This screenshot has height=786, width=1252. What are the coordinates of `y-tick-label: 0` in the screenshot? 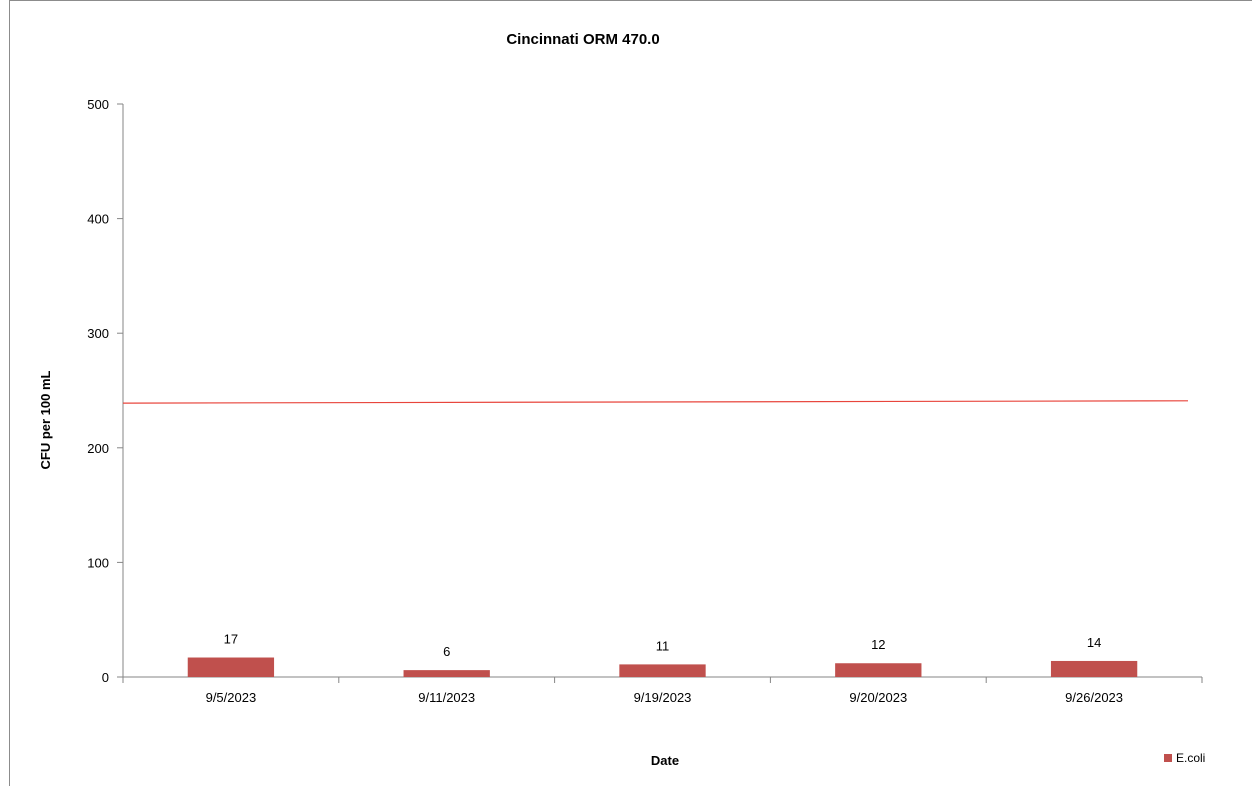 It's located at (105, 677).